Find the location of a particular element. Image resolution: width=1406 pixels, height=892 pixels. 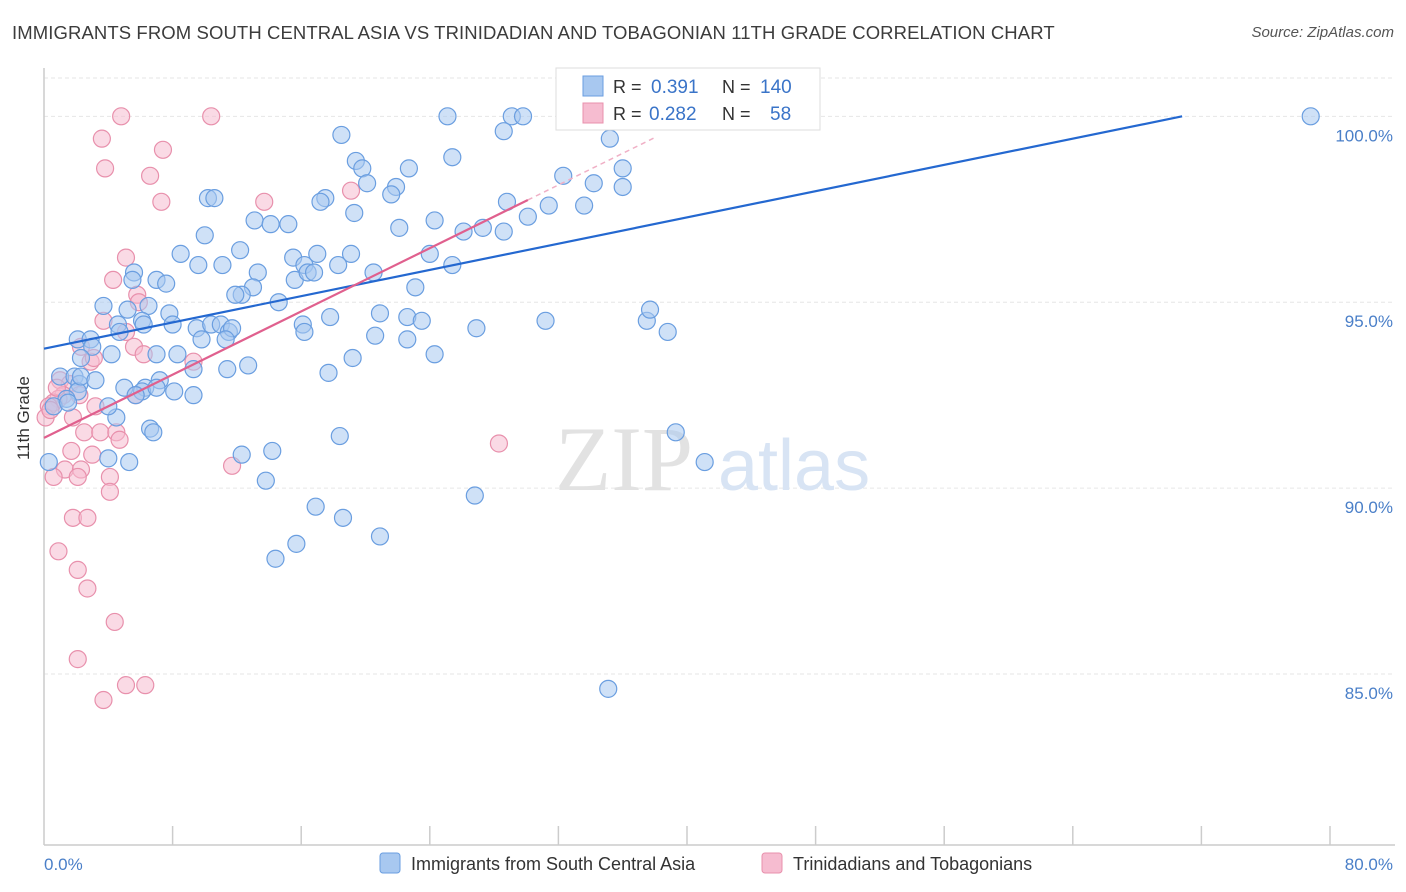

bottom-legend-label-pink: Trinidadians and Tobagonians is located at coordinates (912, 864).